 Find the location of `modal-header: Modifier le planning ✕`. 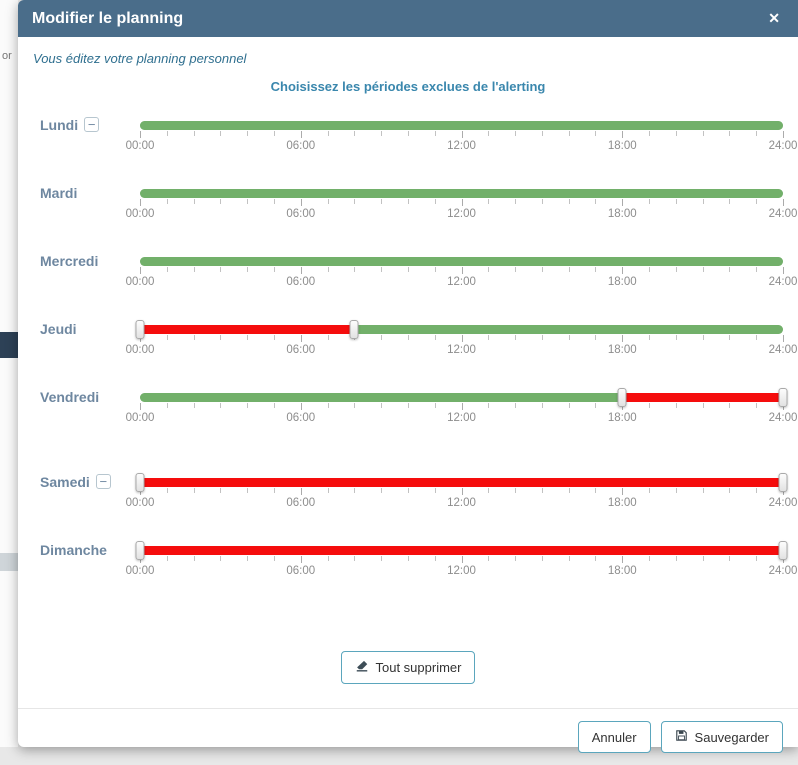

modal-header: Modifier le planning ✕ is located at coordinates (408, 18).